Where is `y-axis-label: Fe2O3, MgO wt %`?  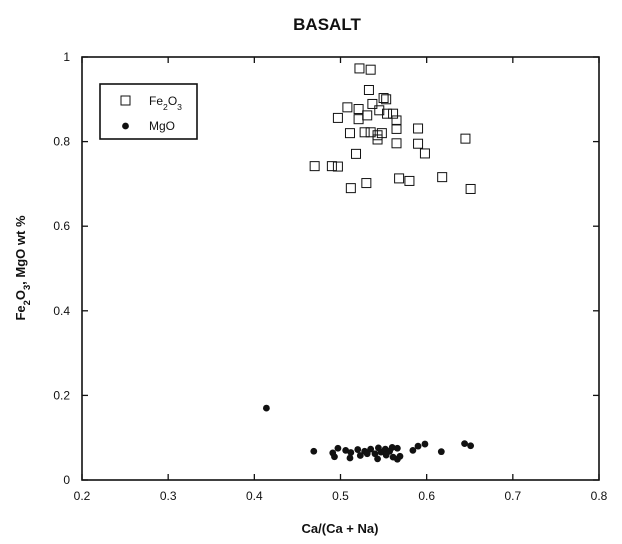 y-axis-label: Fe2O3, MgO wt % is located at coordinates (22, 267).